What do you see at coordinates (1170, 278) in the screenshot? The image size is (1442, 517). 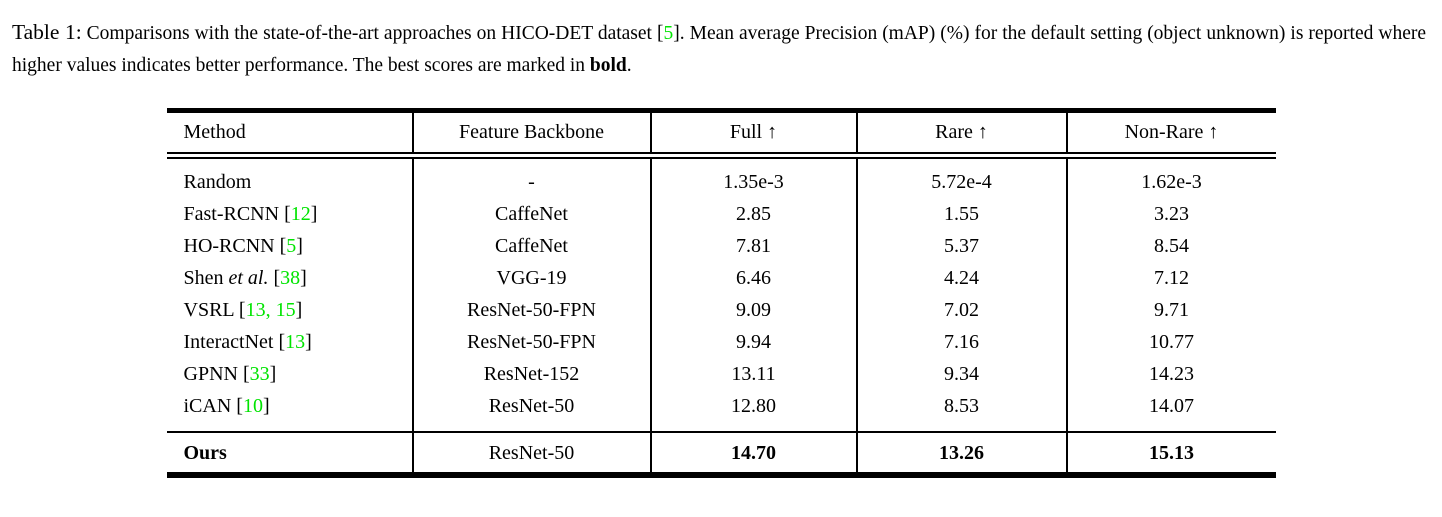 I see `nonrare-cell: 7.12` at bounding box center [1170, 278].